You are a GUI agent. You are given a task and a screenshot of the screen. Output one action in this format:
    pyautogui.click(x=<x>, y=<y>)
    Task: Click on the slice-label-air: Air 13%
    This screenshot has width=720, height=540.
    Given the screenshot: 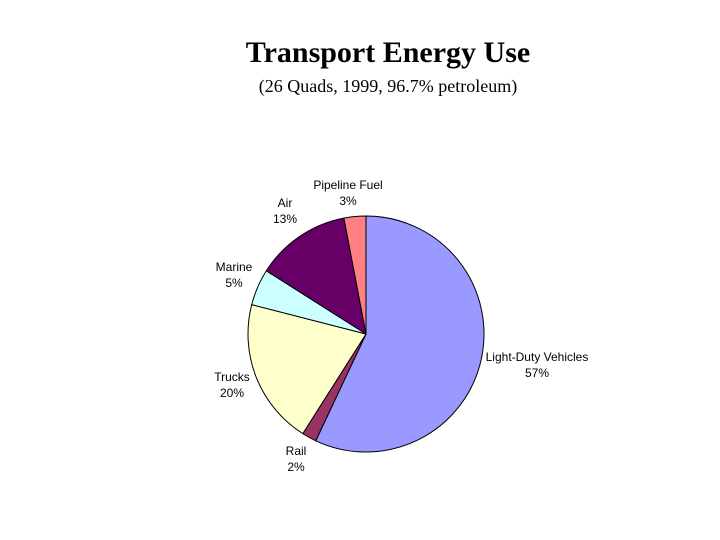 What is the action you would take?
    pyautogui.click(x=285, y=211)
    